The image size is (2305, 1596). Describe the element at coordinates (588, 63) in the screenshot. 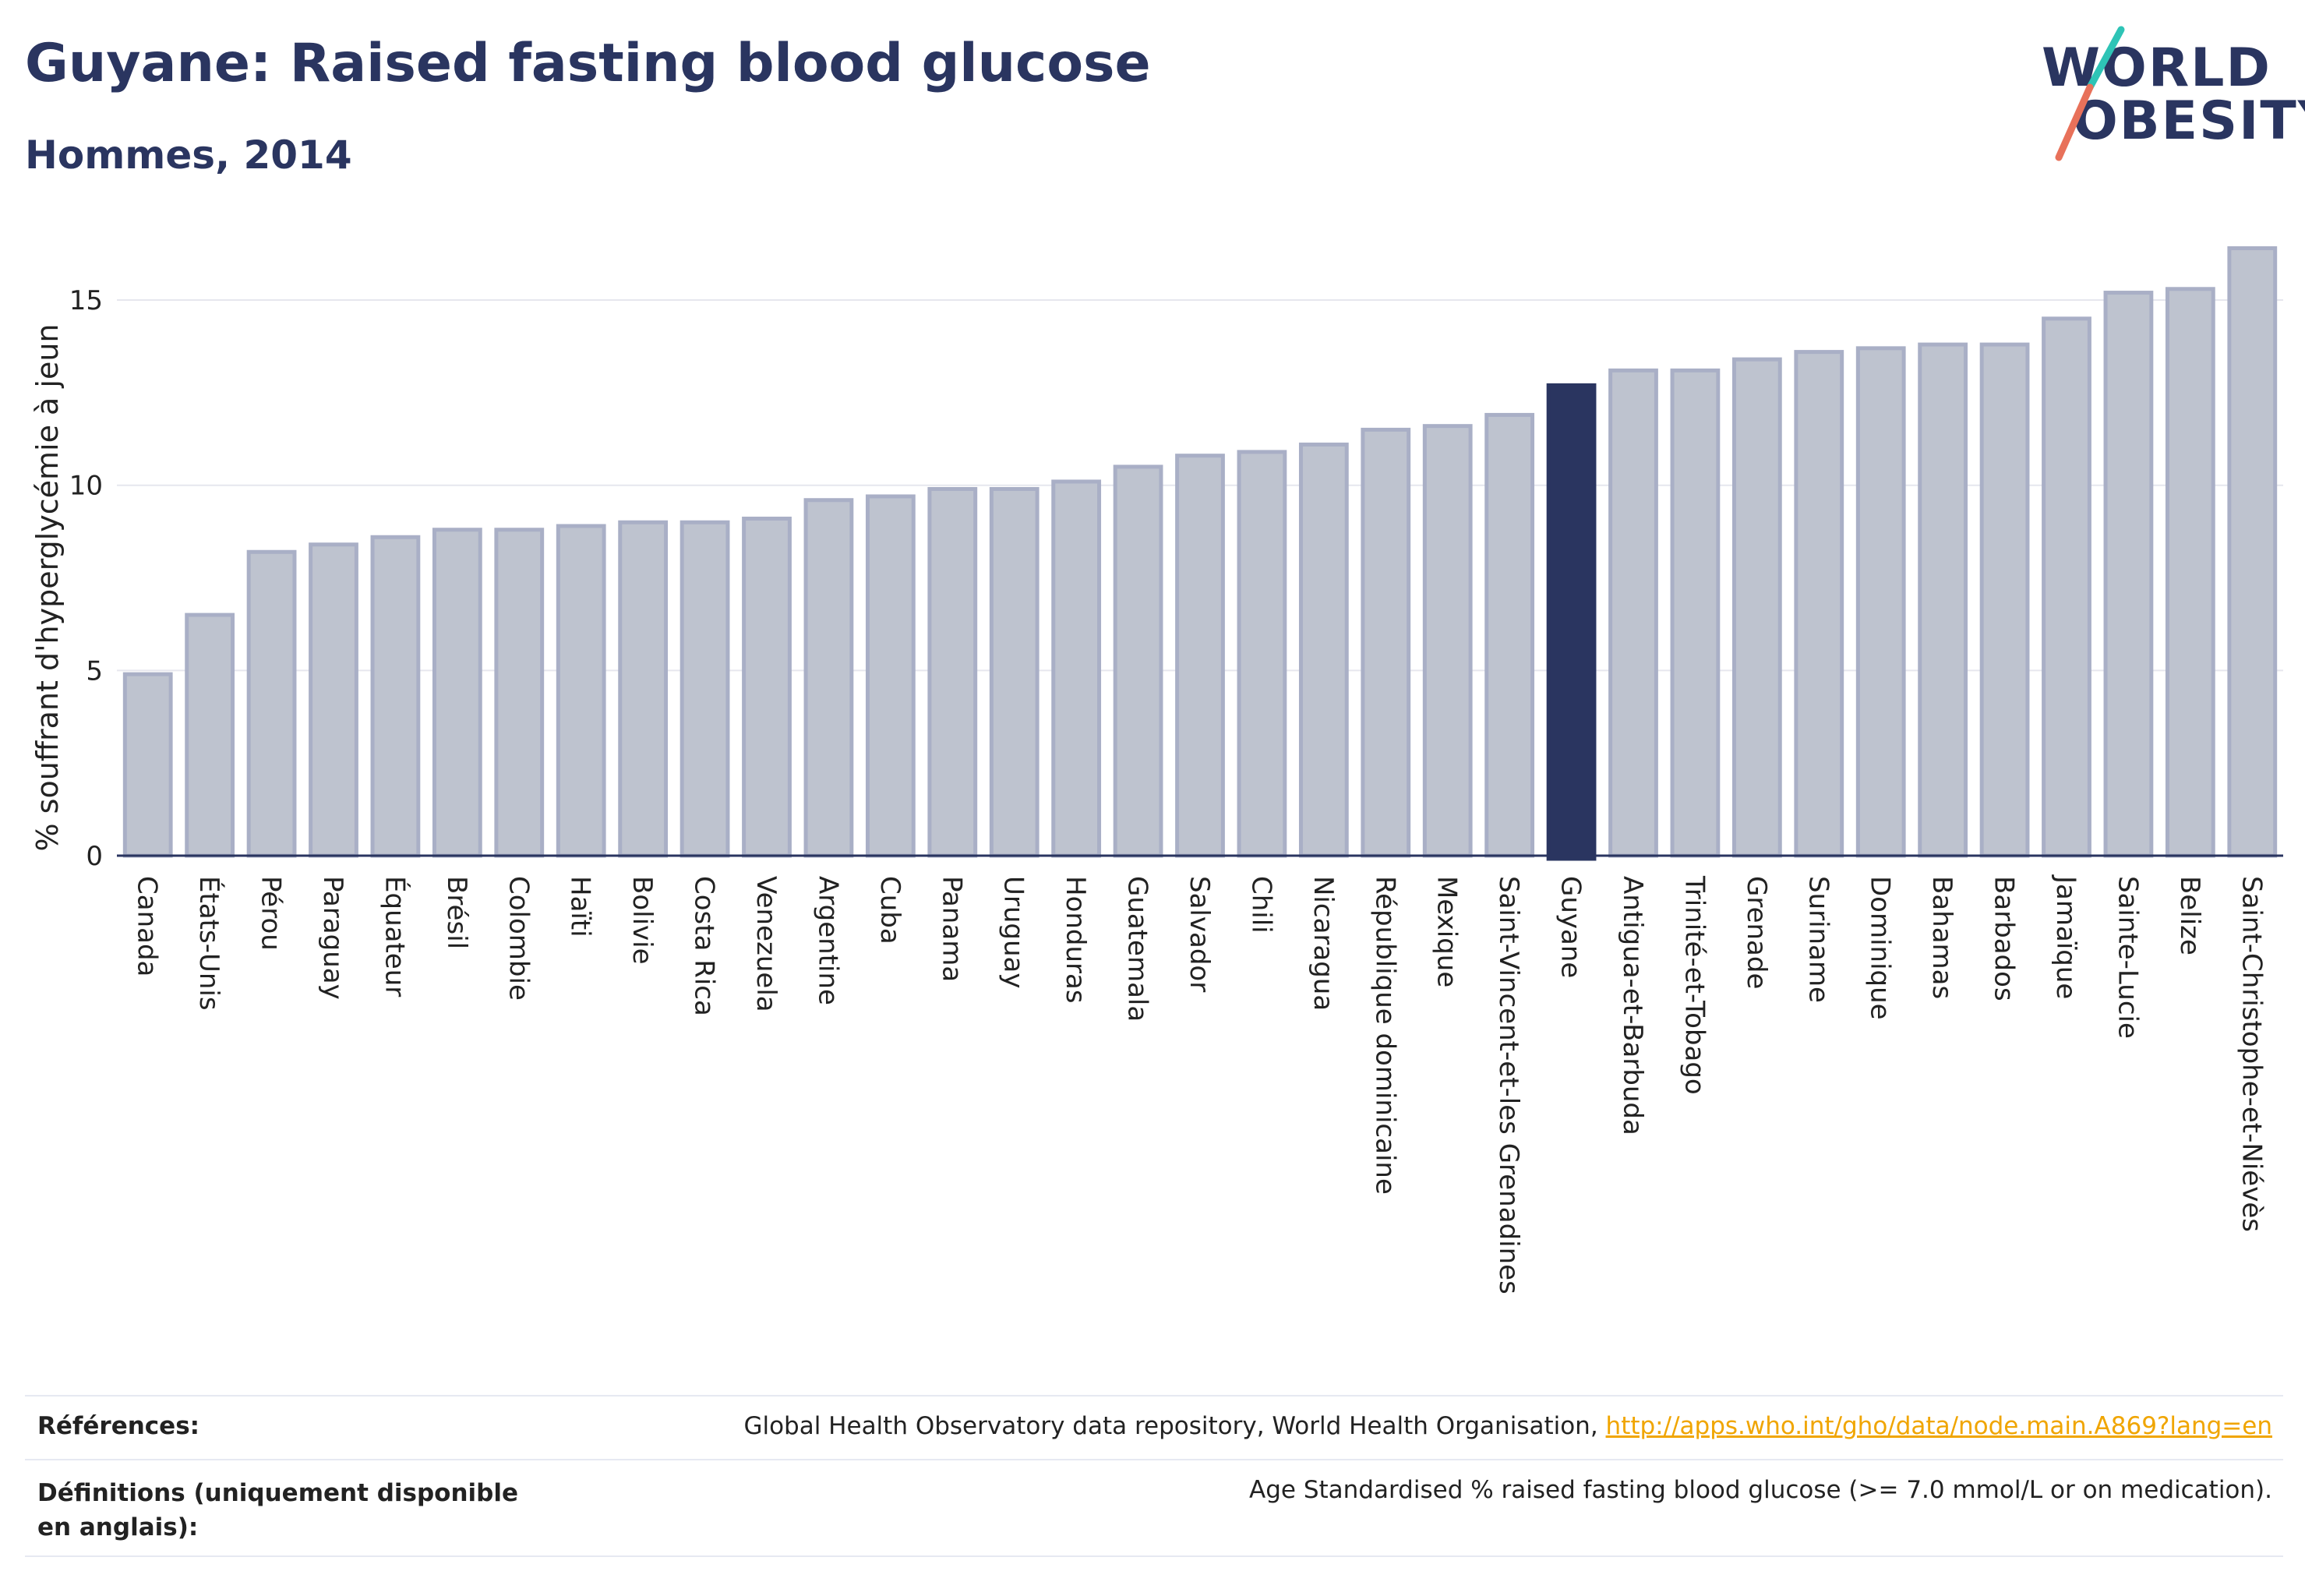

I see `chart-title: Guyane: Raised fasting blood glucose` at that location.